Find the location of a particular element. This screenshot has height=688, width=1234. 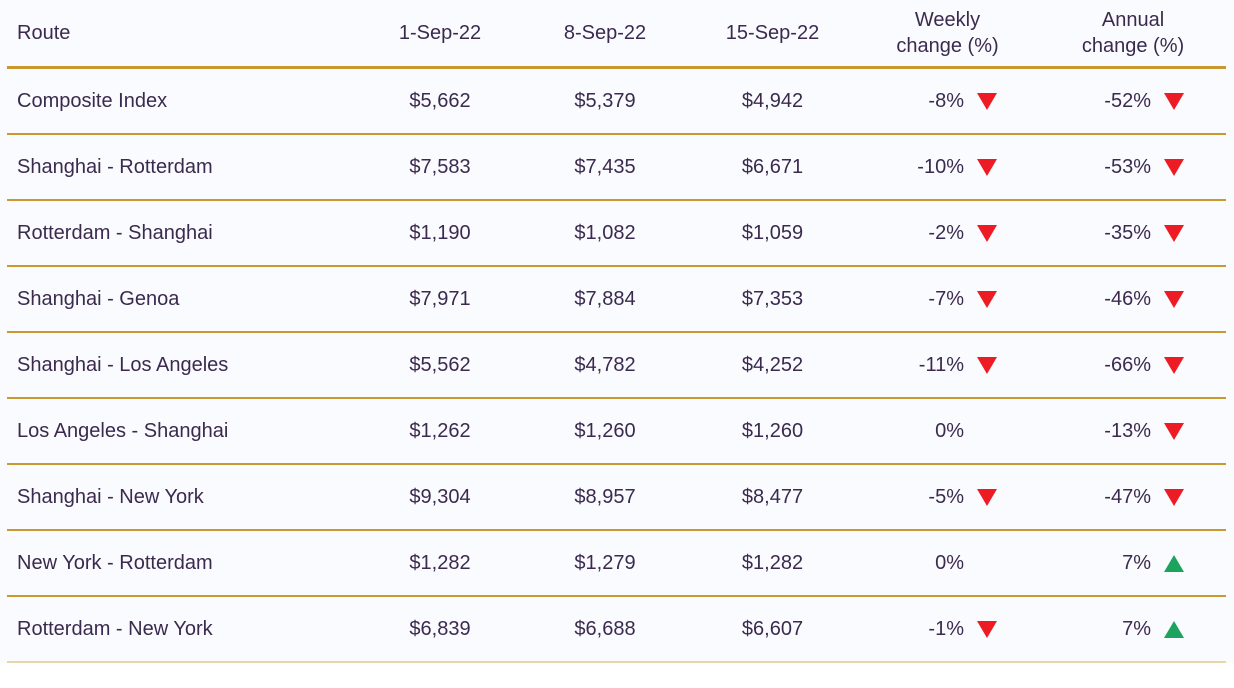

weekly-change-value: -1% is located at coordinates (946, 628).